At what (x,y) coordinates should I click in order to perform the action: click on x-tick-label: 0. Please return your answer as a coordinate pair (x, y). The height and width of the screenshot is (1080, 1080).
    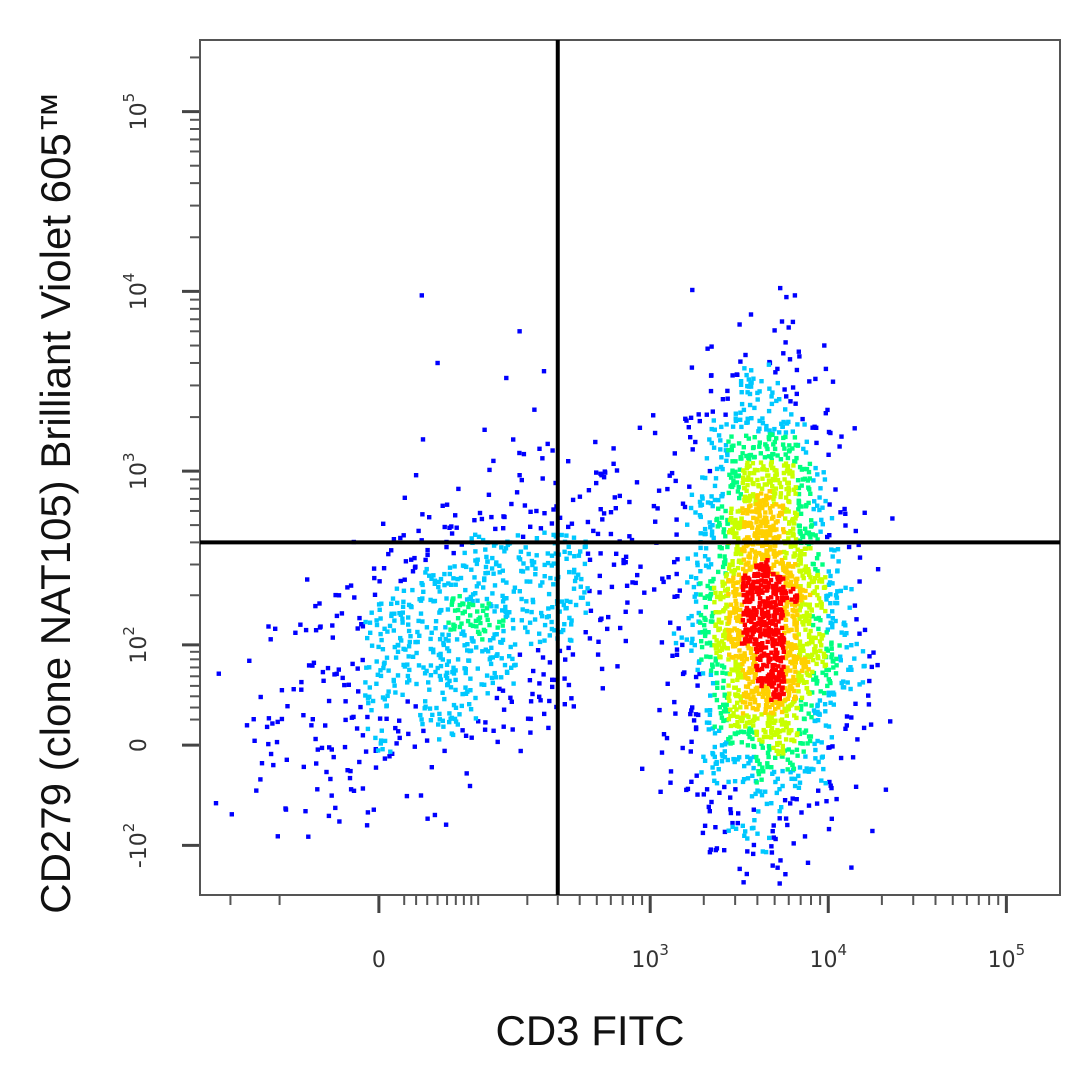
    Looking at the image, I should click on (379, 960).